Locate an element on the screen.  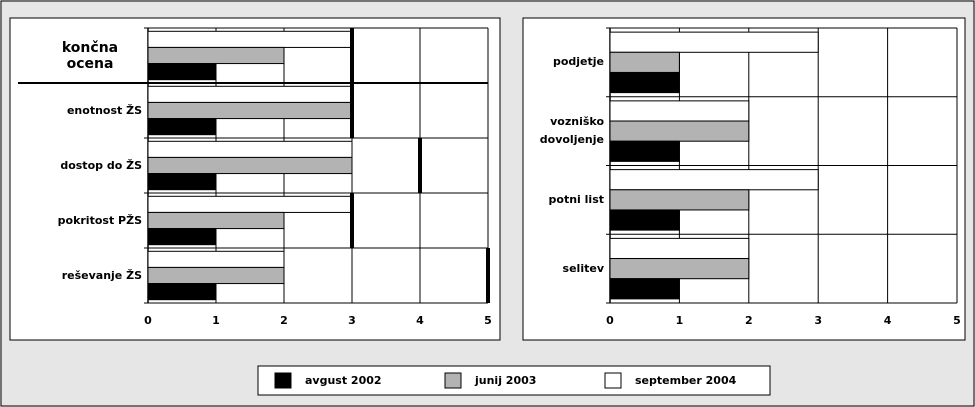
legend-label: junij 2003 is located at coordinates (505, 380).